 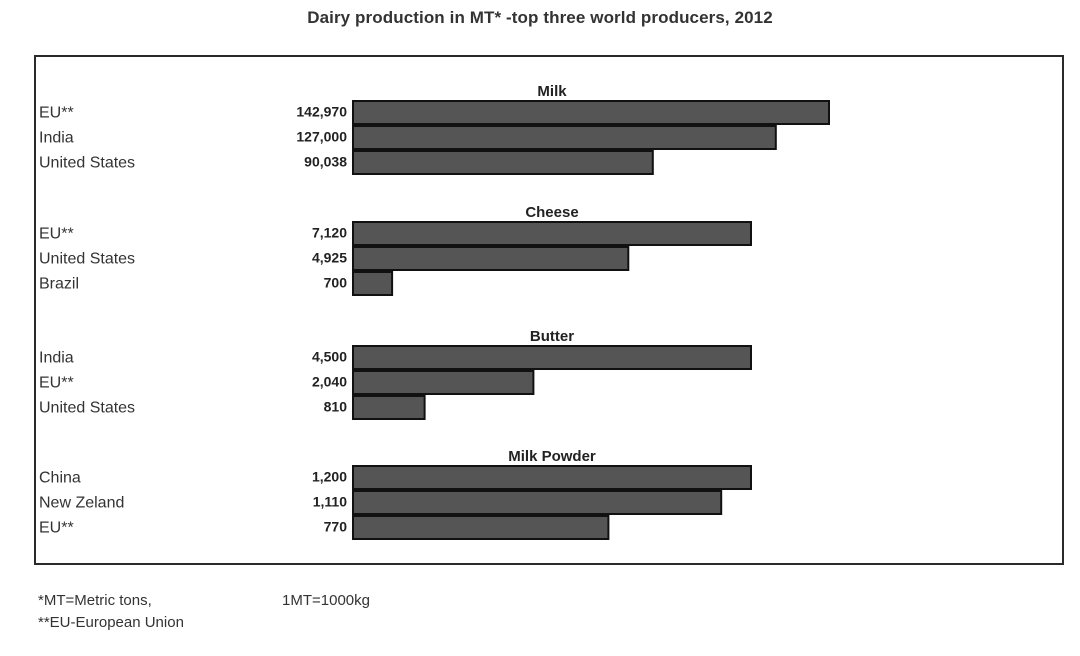 I want to click on value-label-milk-1: 142,970, so click(x=321, y=112).